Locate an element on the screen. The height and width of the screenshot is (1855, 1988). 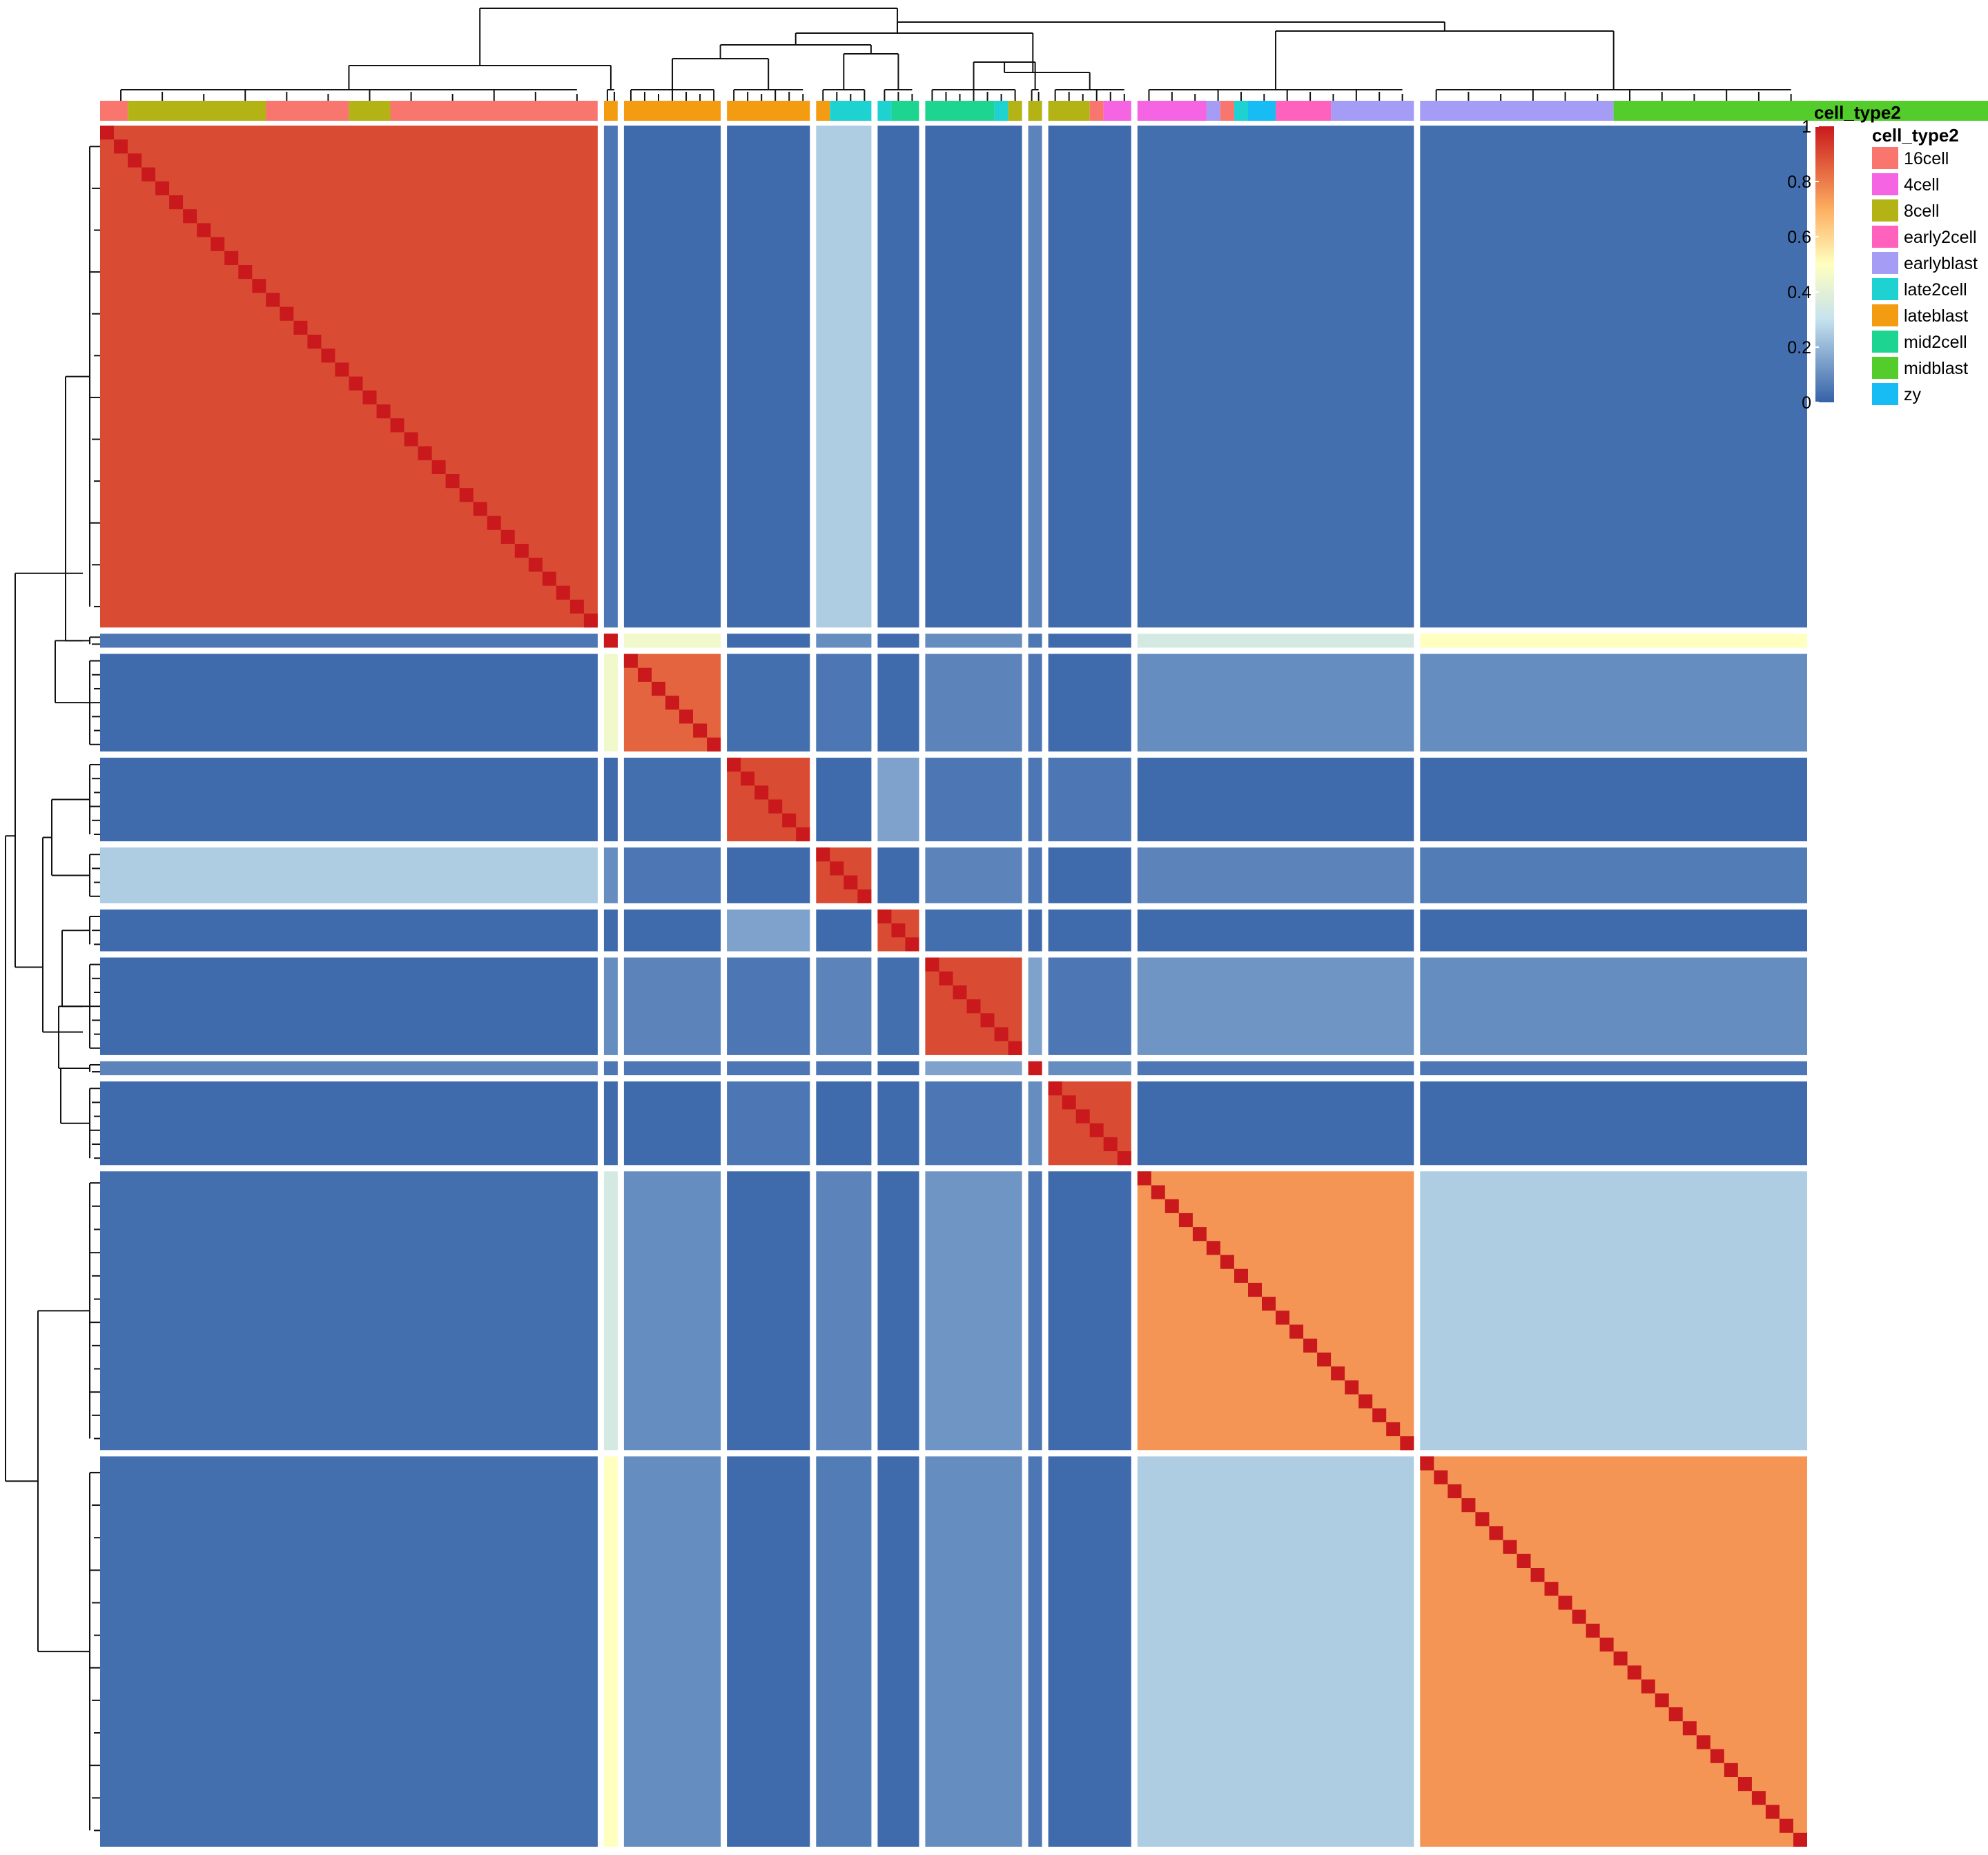
colorbar-gradient is located at coordinates (1824, 264).